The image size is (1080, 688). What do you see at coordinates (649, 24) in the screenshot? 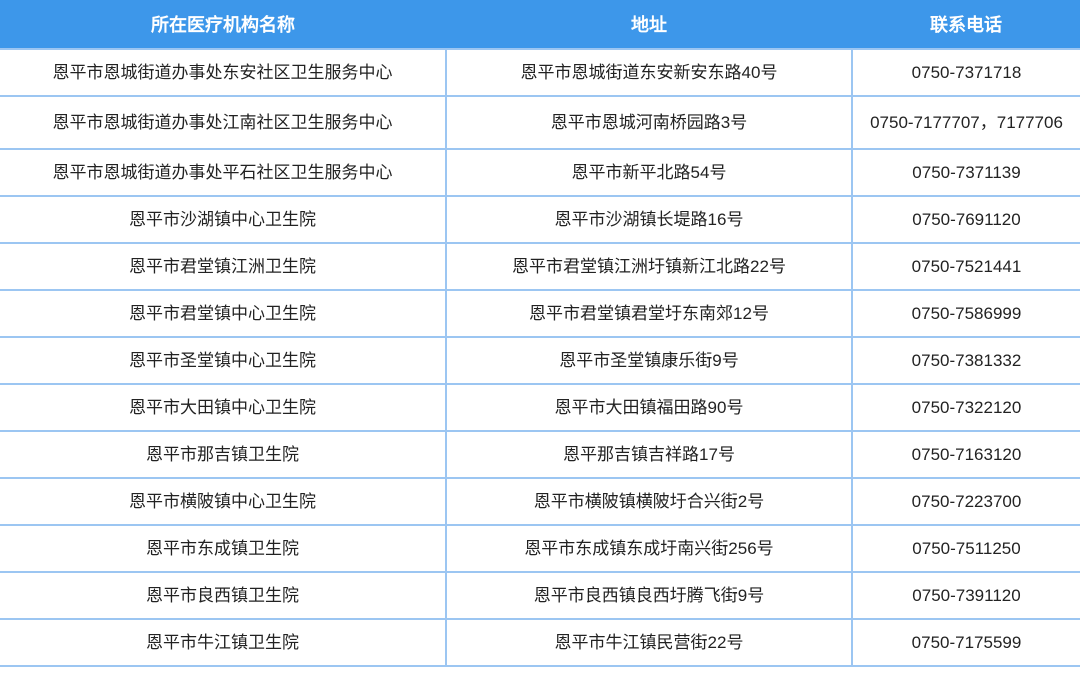
I see `header-address: 地址` at bounding box center [649, 24].